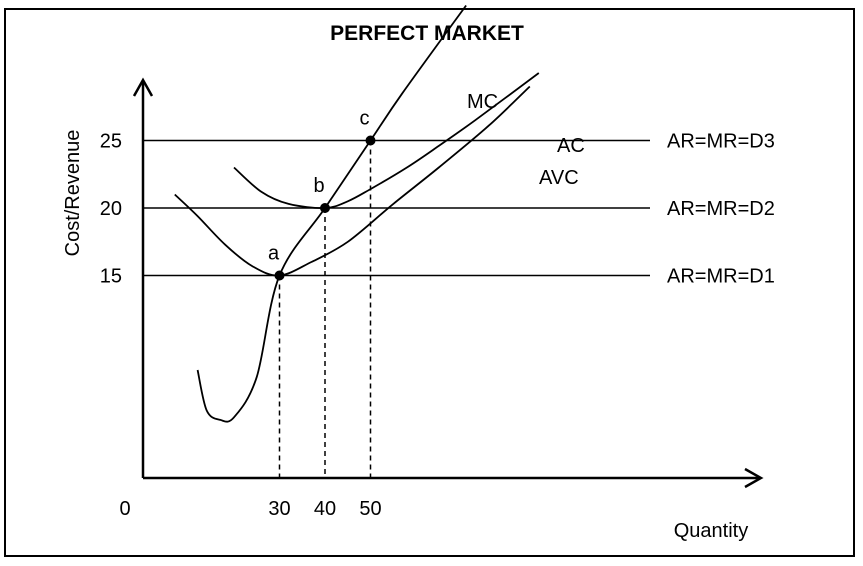 The width and height of the screenshot is (863, 566). Describe the element at coordinates (279, 509) in the screenshot. I see `x-tick-label: 30` at that location.